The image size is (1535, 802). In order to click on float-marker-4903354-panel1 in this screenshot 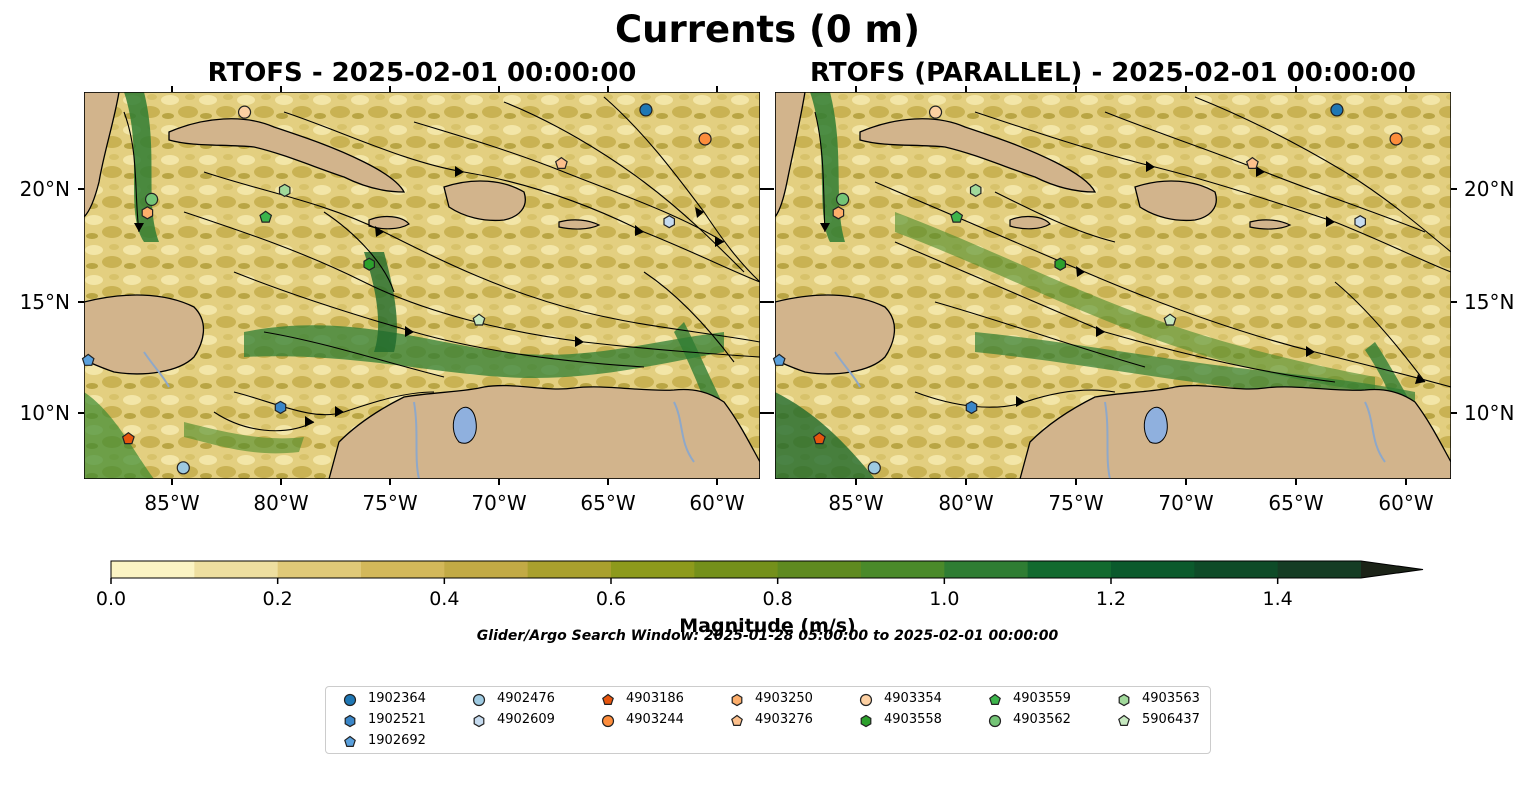, I will do `click(244, 112)`.